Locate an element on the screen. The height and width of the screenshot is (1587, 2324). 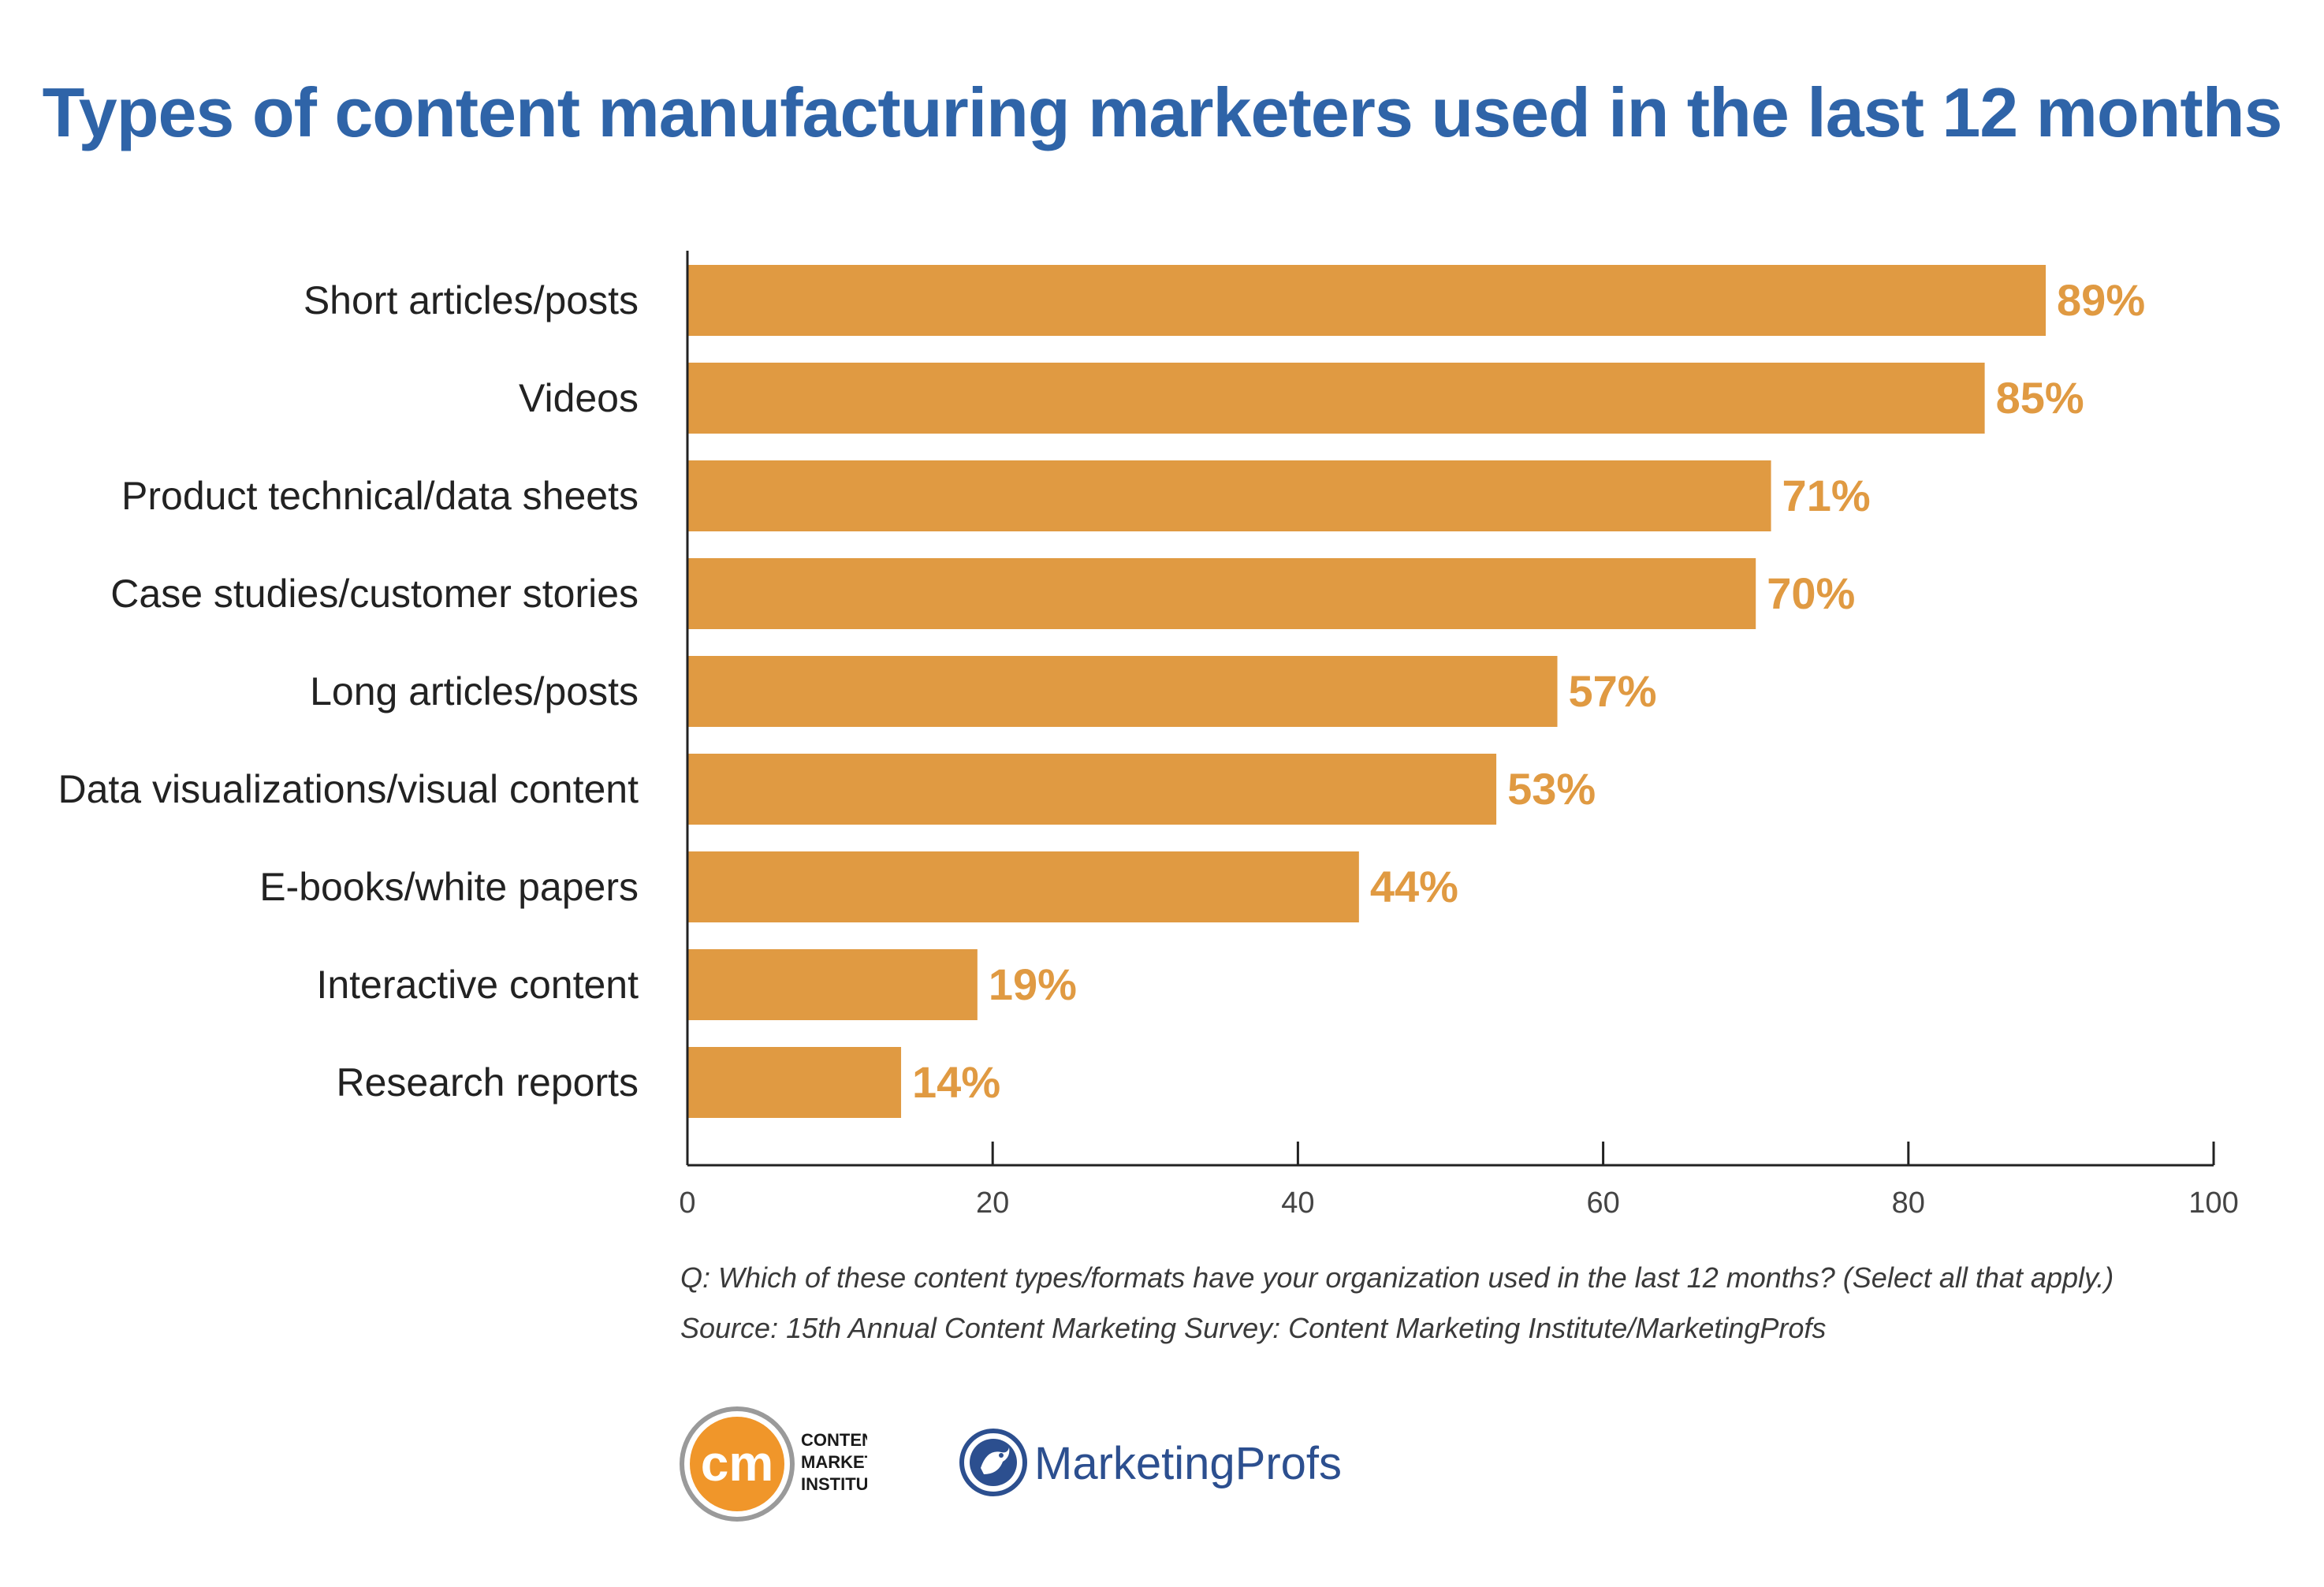
value-label: 44% is located at coordinates (1414, 886).